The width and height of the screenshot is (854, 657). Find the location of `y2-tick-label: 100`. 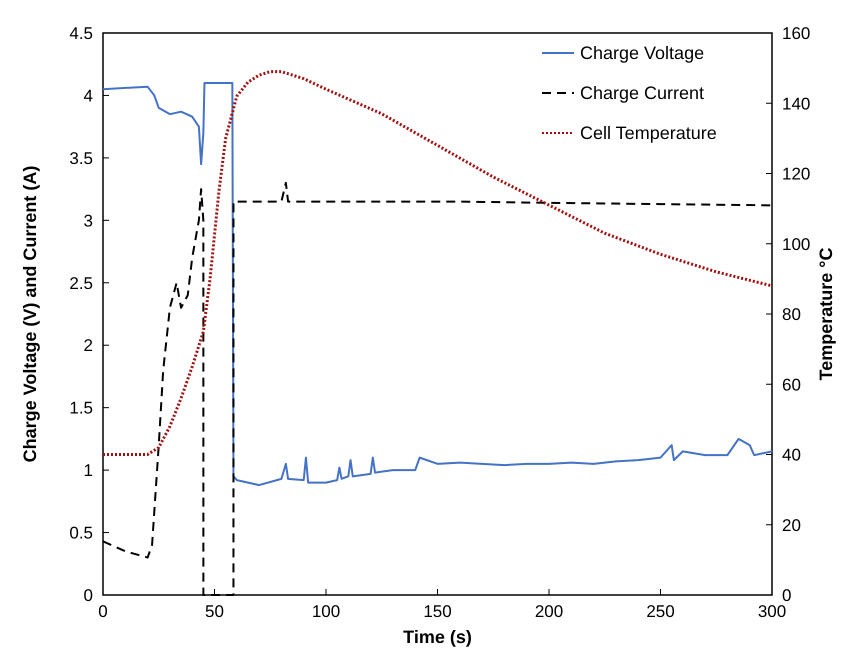

y2-tick-label: 100 is located at coordinates (796, 244).